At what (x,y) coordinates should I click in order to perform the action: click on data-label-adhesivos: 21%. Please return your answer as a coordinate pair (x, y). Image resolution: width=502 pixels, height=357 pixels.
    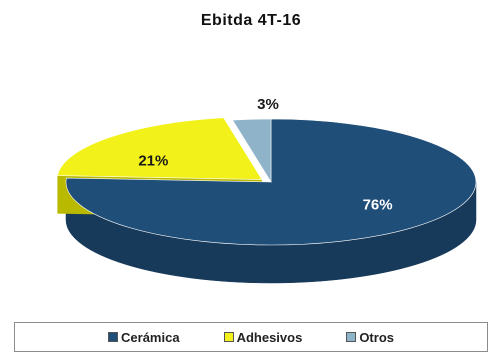
    Looking at the image, I should click on (153, 161).